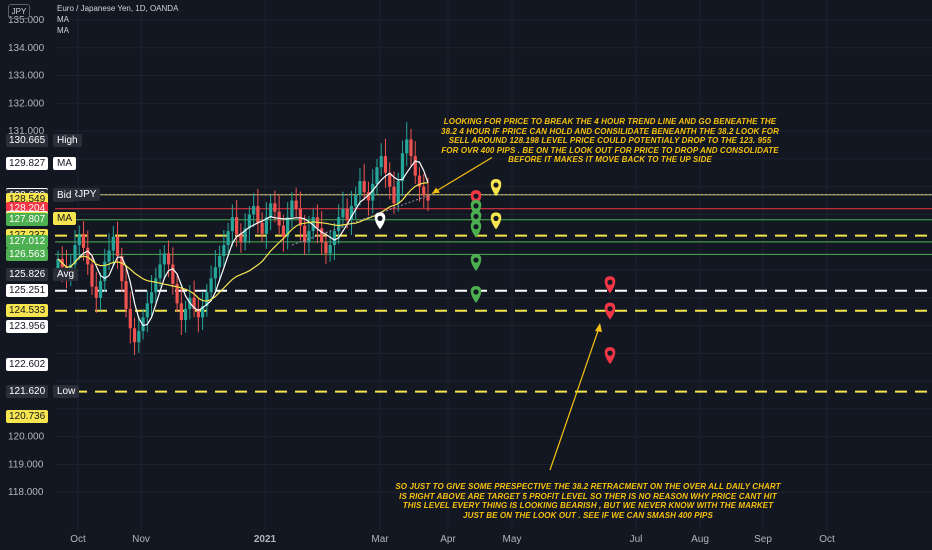  I want to click on price-label: 130.665, so click(27, 140).